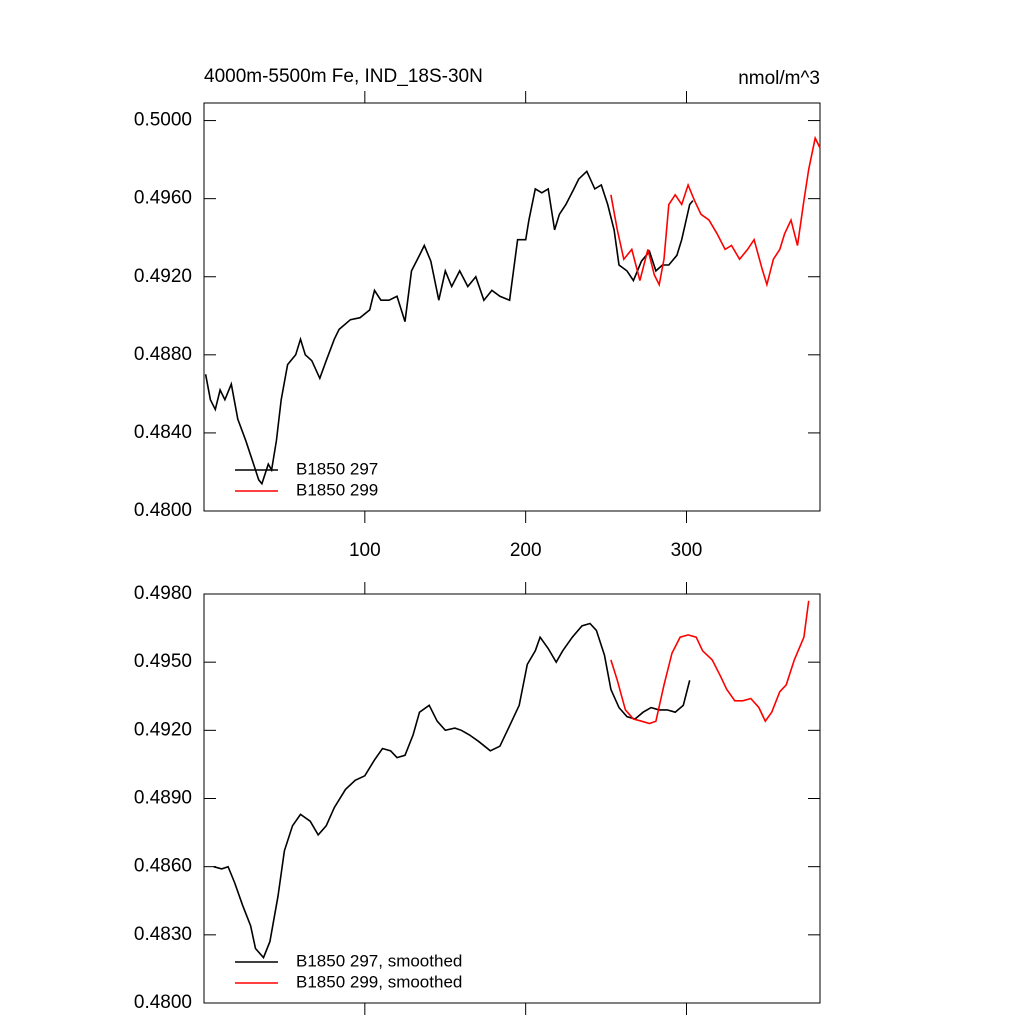 Image resolution: width=1024 pixels, height=1024 pixels. Describe the element at coordinates (163, 198) in the screenshot. I see `y-tick-label: 0.4960` at that location.